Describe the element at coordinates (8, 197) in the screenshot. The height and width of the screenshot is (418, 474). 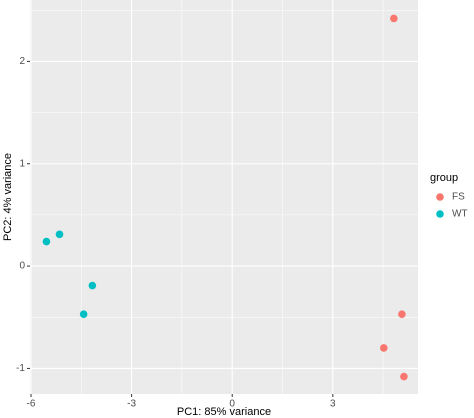
I see `y-axis-title: PC2: 4% variance` at that location.